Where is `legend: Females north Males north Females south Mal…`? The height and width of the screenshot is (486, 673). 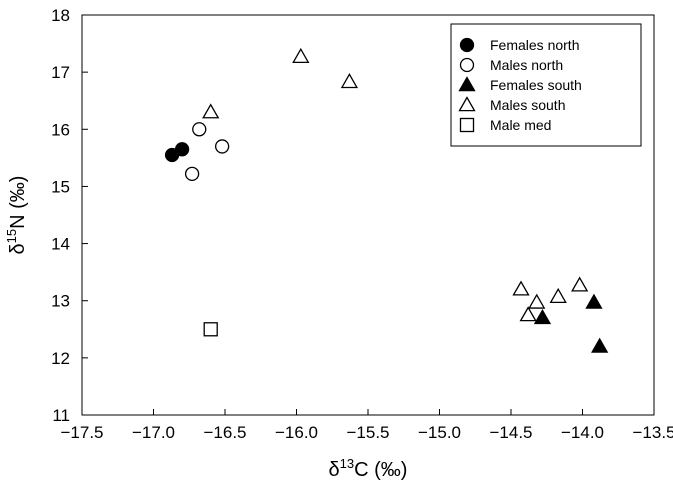 legend: Females north Males north Females south Mal… is located at coordinates (546, 85).